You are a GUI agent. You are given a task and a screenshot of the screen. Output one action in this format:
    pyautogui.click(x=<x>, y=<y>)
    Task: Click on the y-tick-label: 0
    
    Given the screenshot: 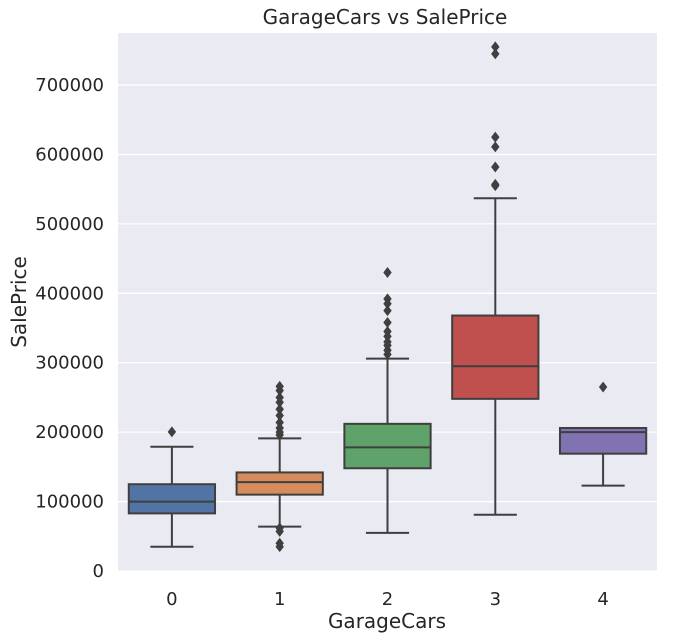 What is the action you would take?
    pyautogui.click(x=98, y=571)
    